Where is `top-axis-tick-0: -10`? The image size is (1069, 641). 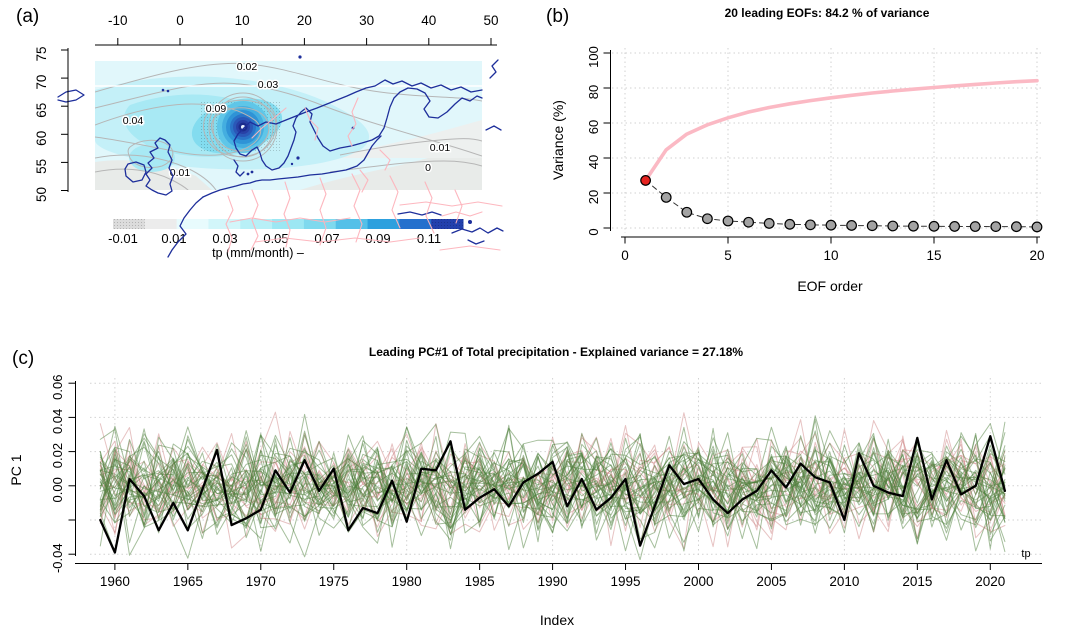
top-axis-tick-0: -10 is located at coordinates (118, 20).